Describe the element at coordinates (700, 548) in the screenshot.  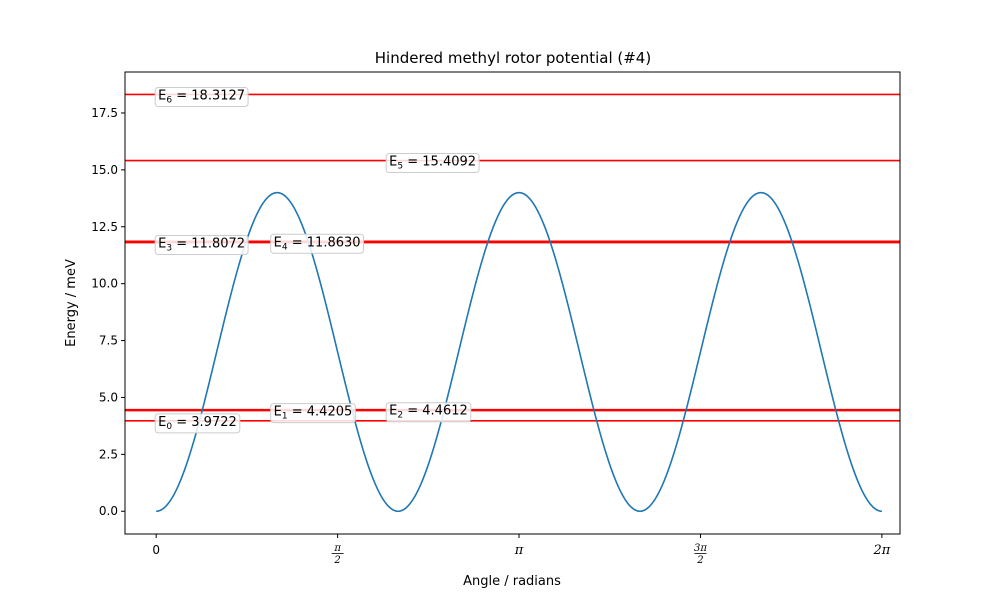
I see `svg-text: 3π` at that location.